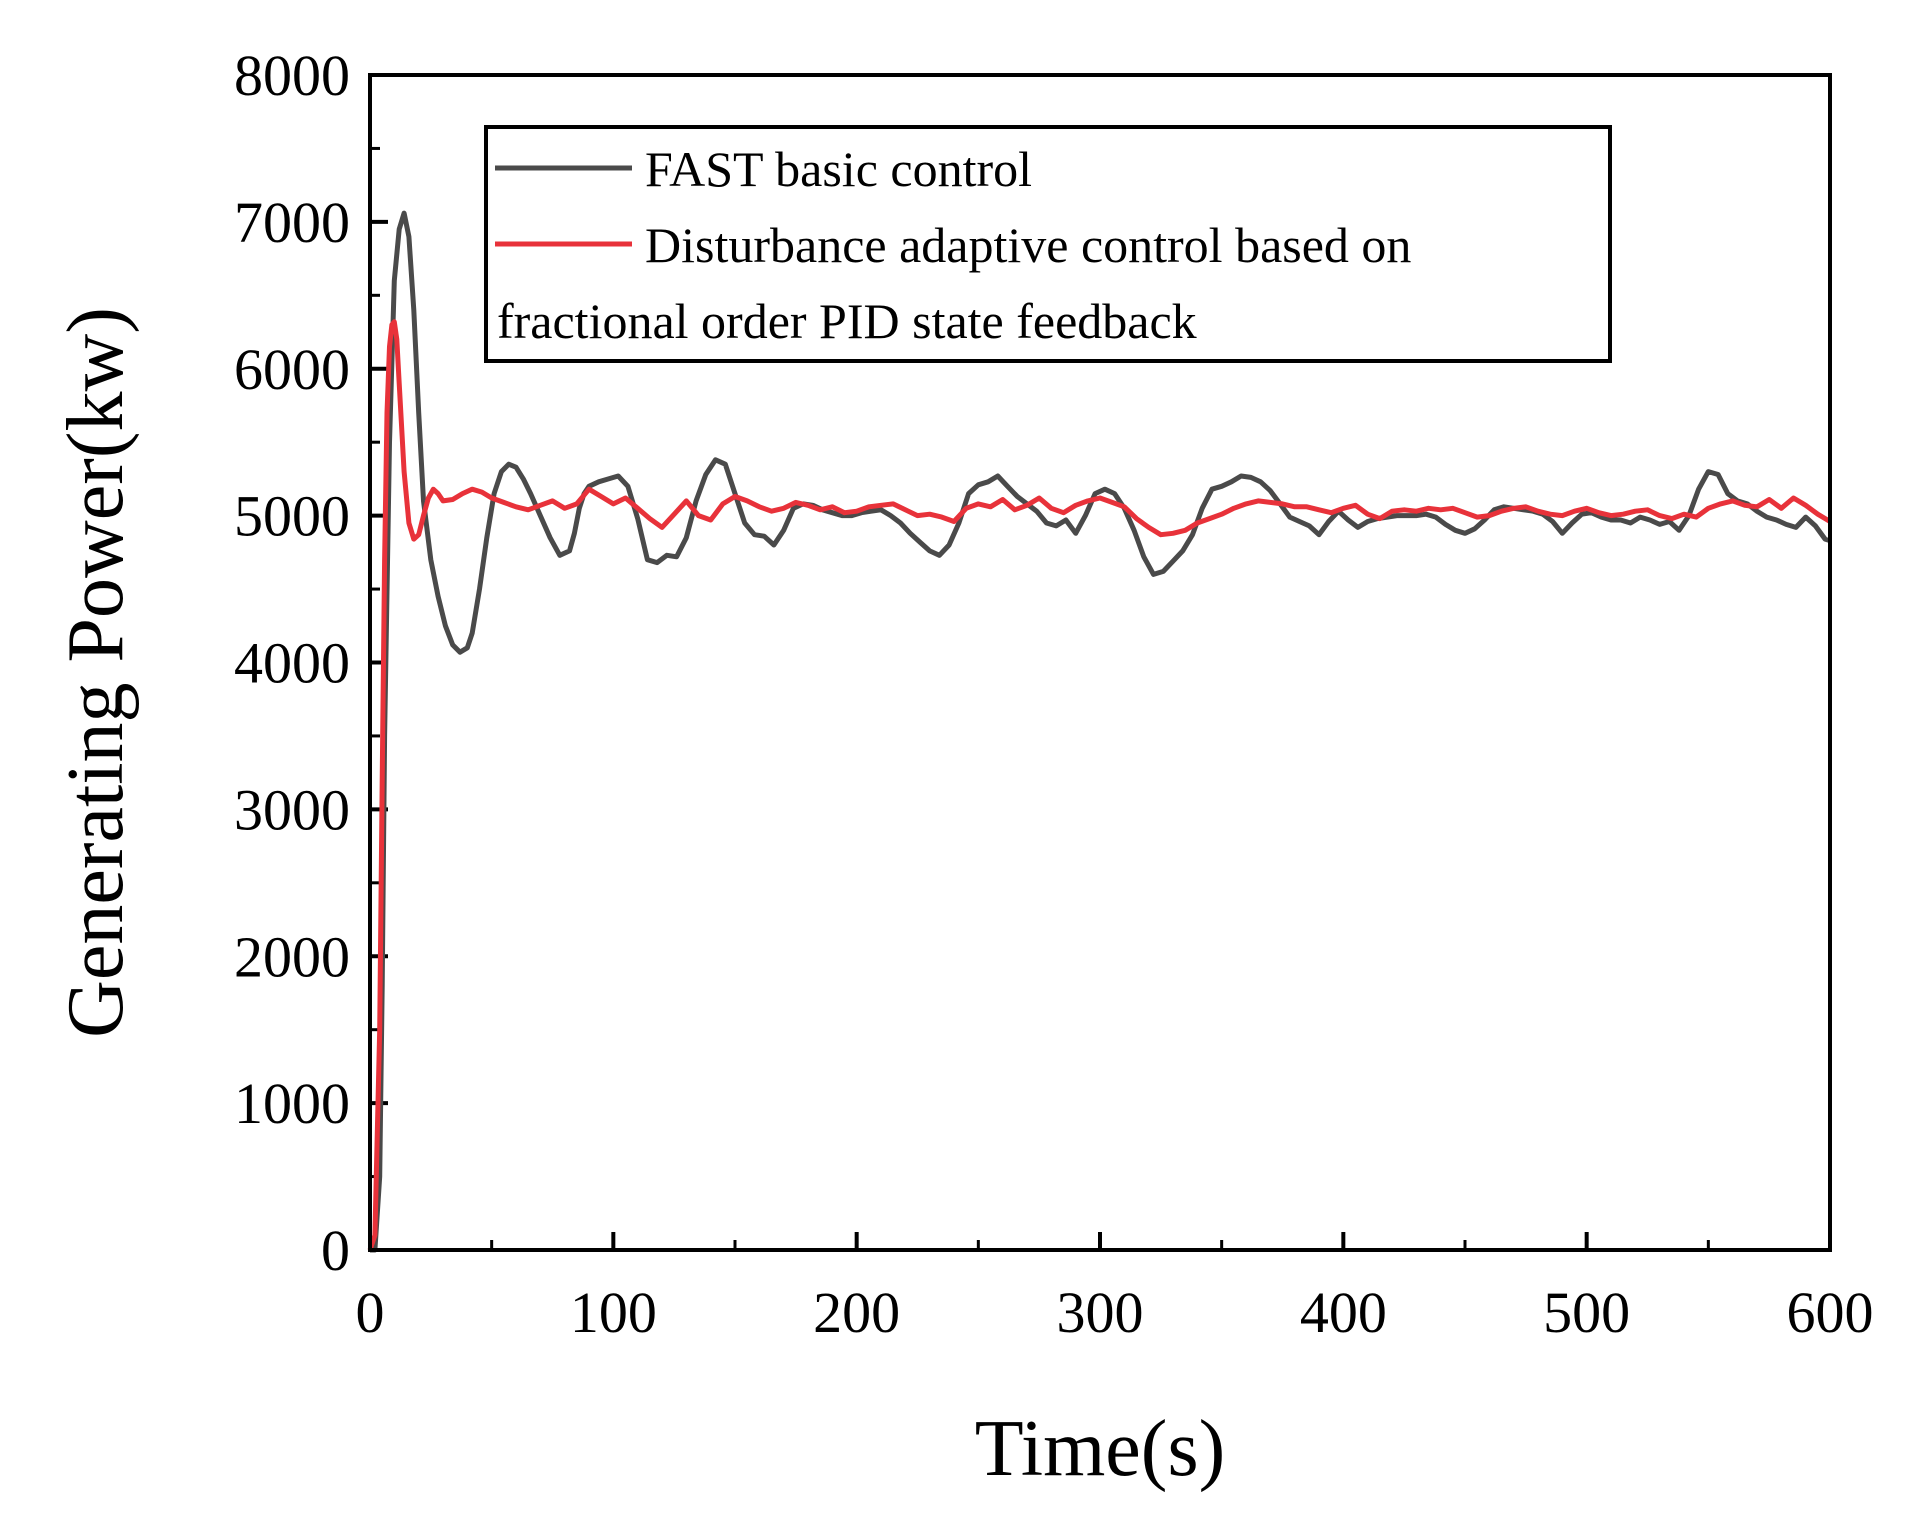 This screenshot has width=1906, height=1520. I want to click on y-tick-label: 1000, so click(292, 1103).